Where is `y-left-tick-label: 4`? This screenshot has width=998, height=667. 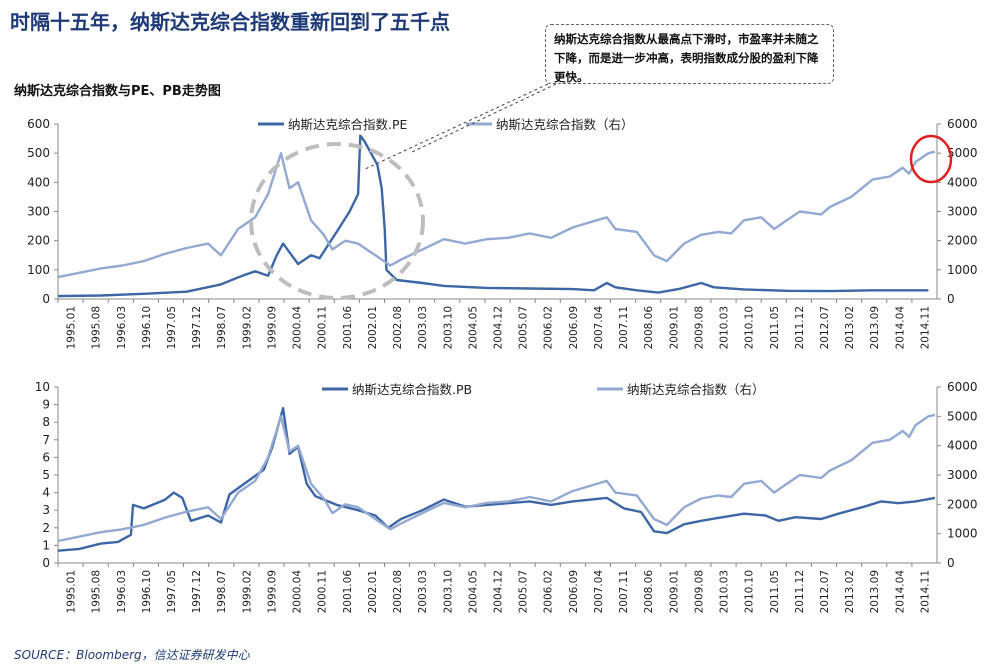 y-left-tick-label: 4 is located at coordinates (46, 493).